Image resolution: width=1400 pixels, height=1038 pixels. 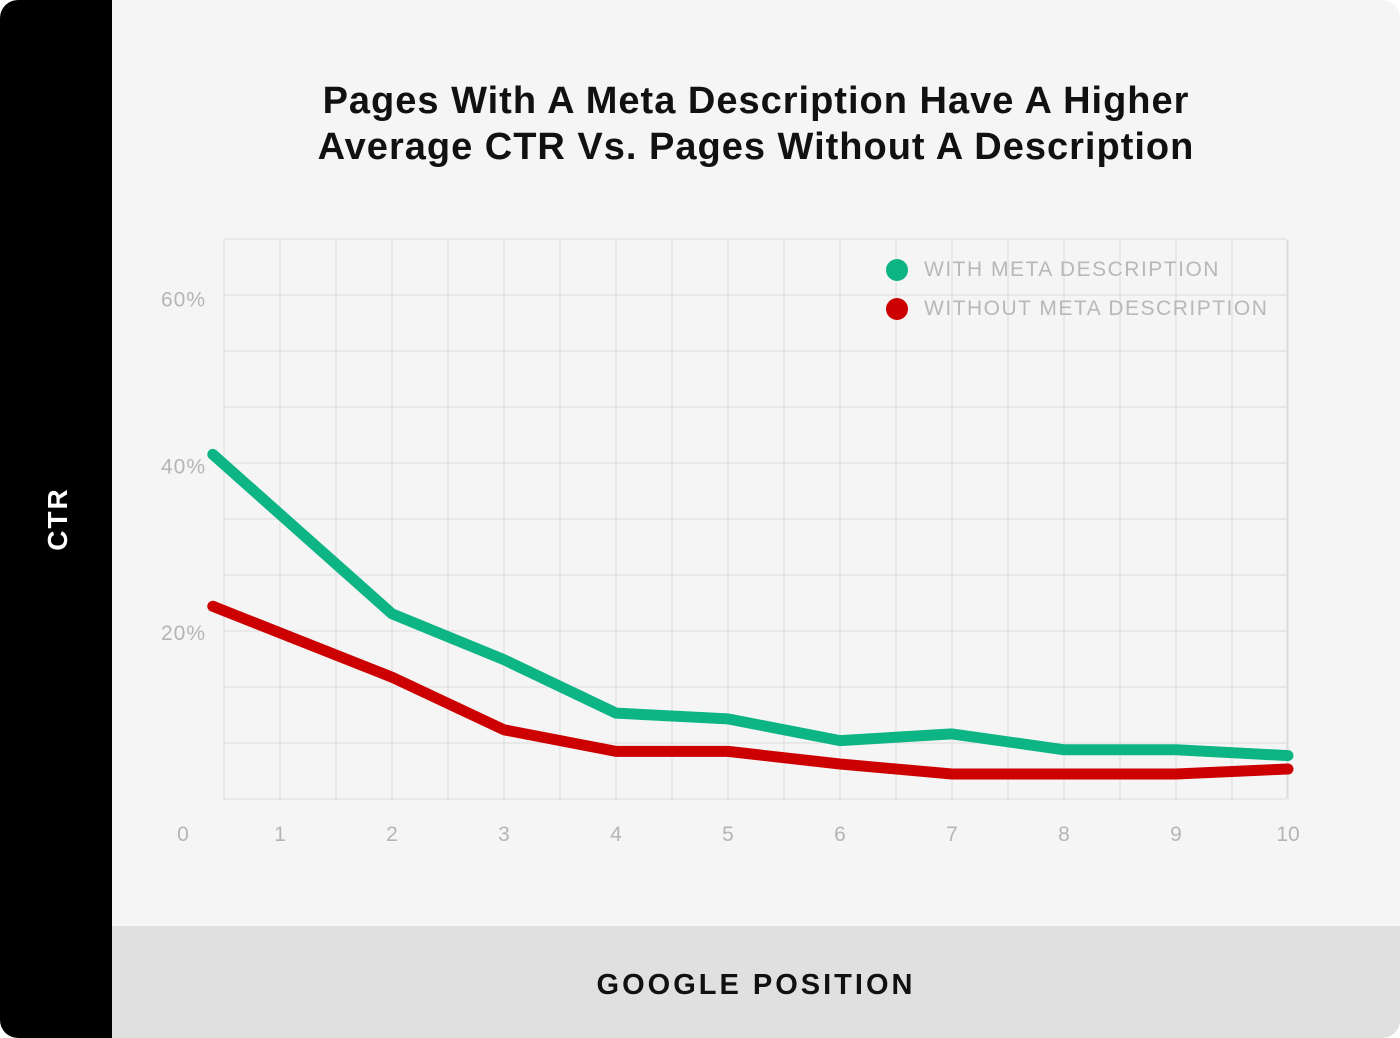 What do you see at coordinates (280, 834) in the screenshot?
I see `x-tick-label: 1` at bounding box center [280, 834].